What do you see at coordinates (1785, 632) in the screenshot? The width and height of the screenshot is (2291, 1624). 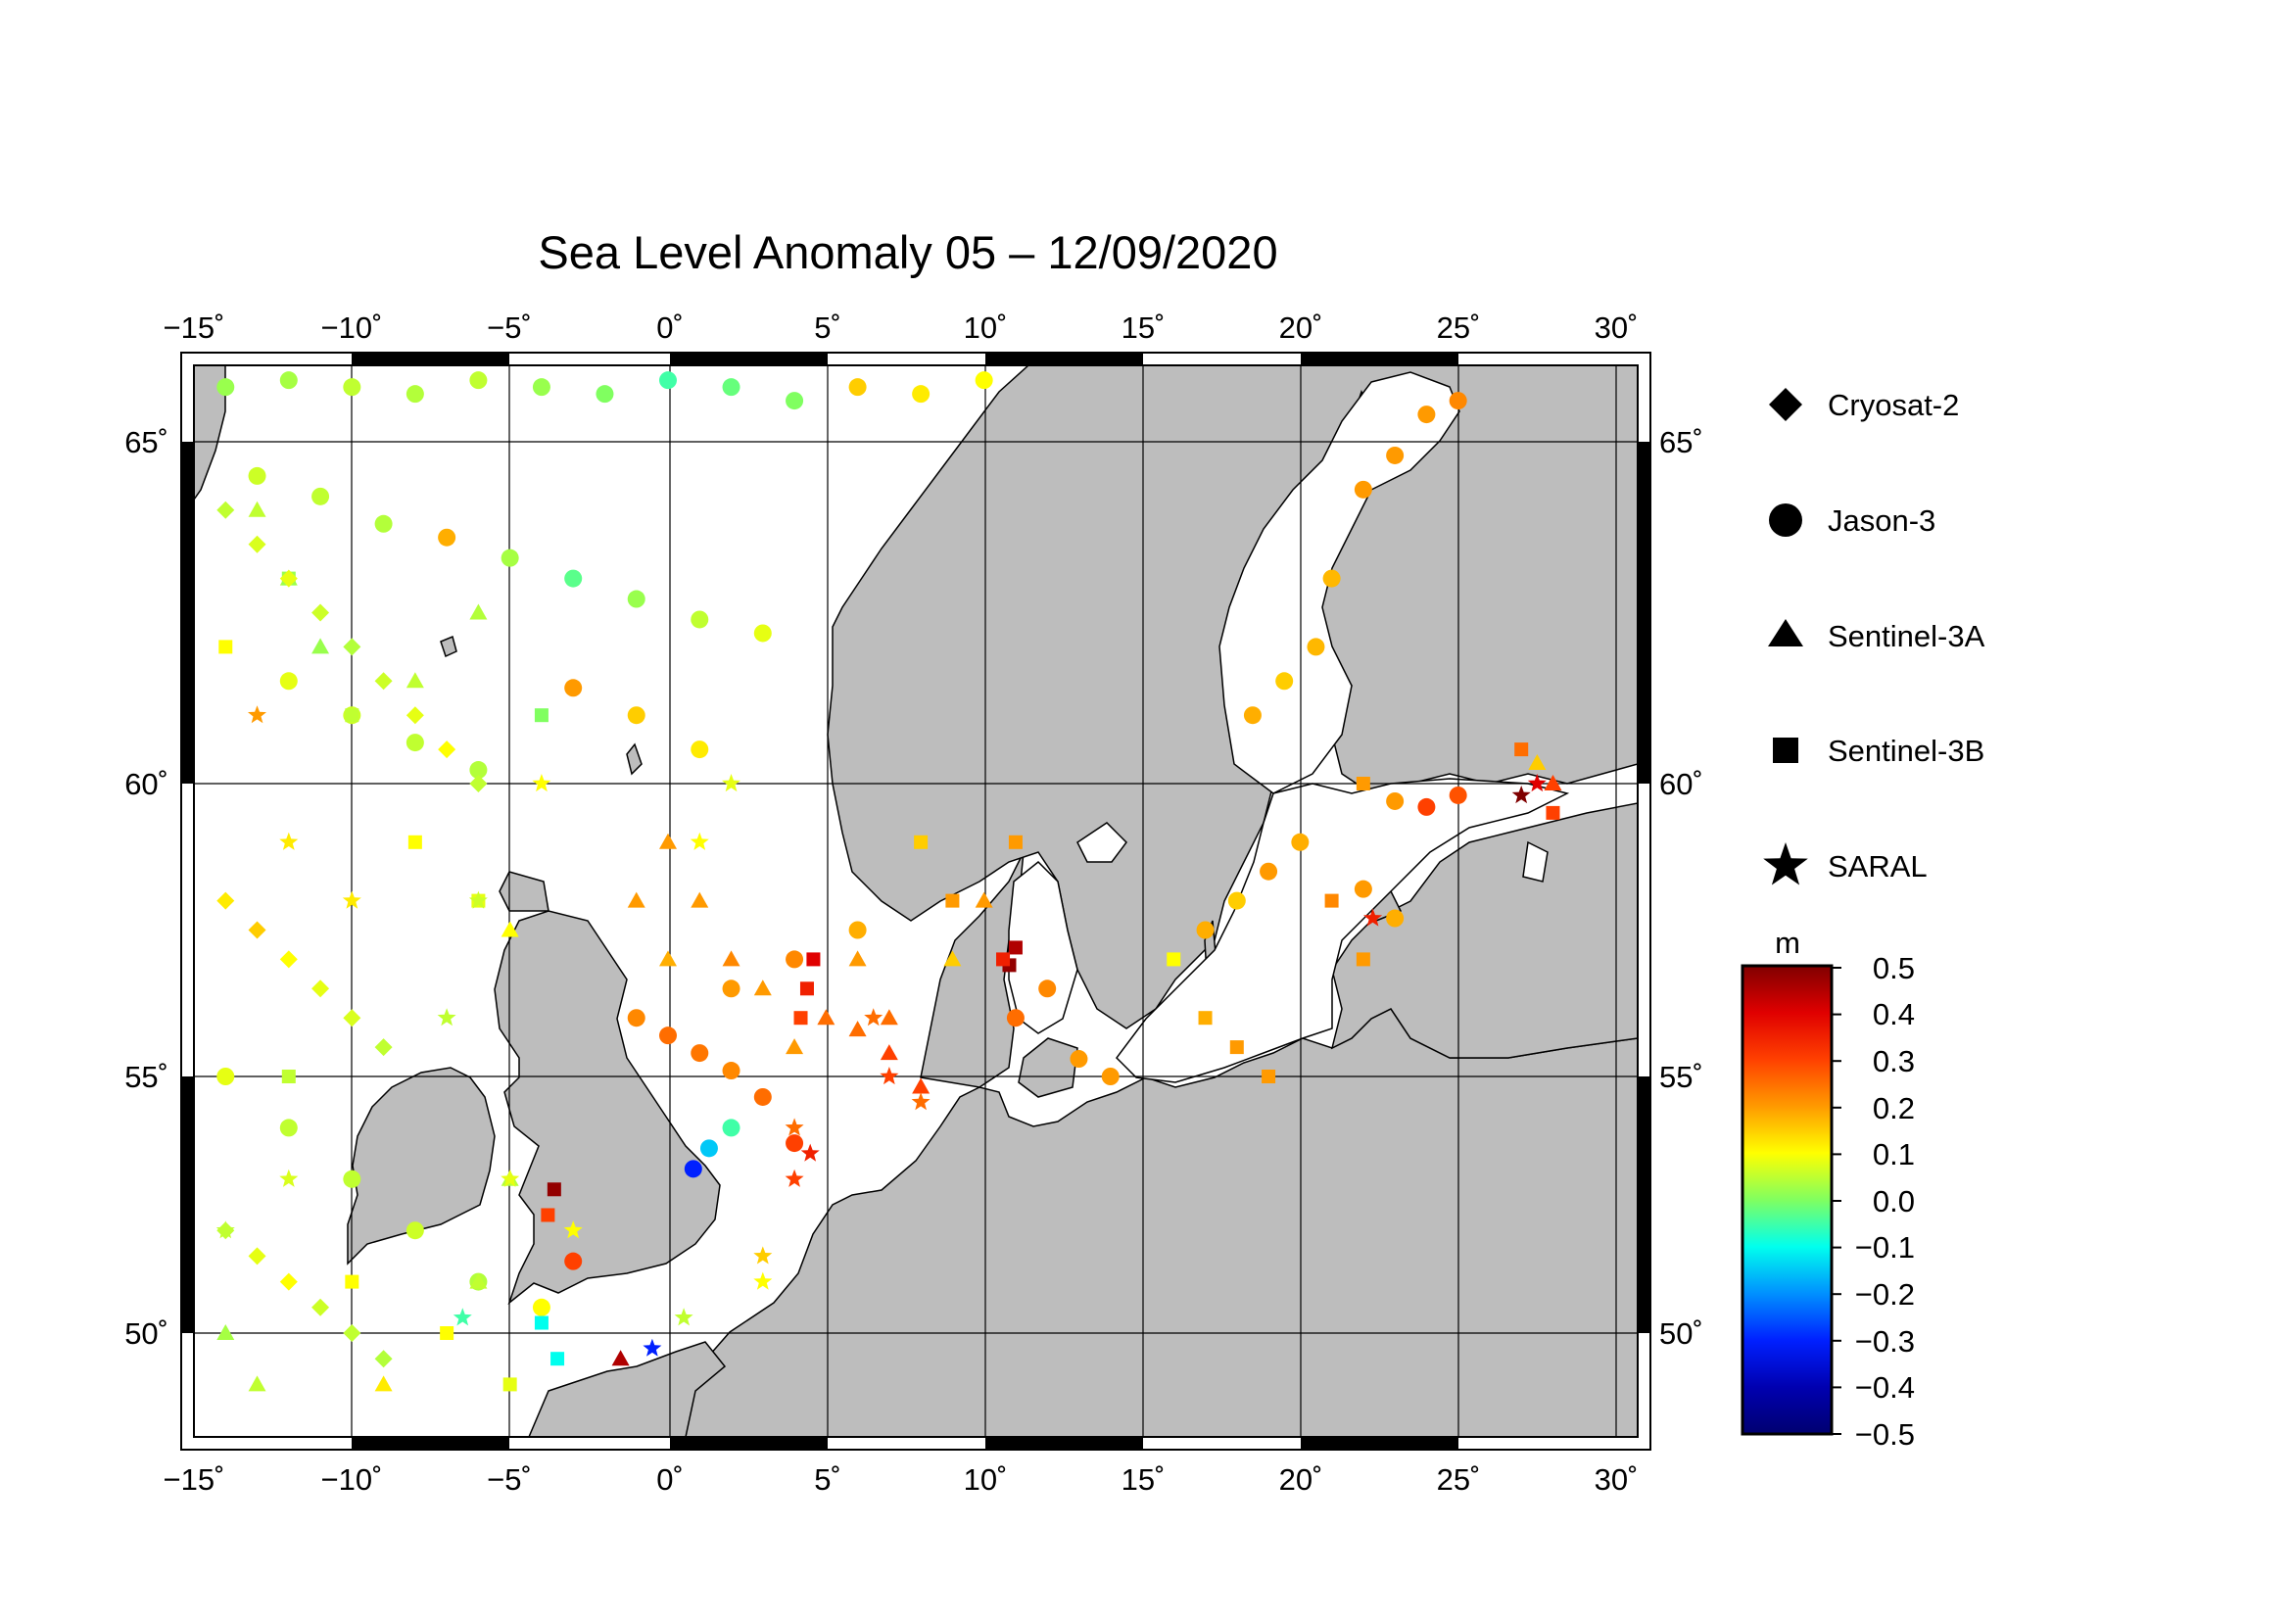 I see `triangle-icon` at bounding box center [1785, 632].